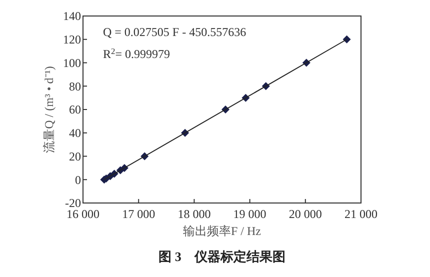  What do you see at coordinates (72, 63) in the screenshot?
I see `y-tick-label: 100` at bounding box center [72, 63].